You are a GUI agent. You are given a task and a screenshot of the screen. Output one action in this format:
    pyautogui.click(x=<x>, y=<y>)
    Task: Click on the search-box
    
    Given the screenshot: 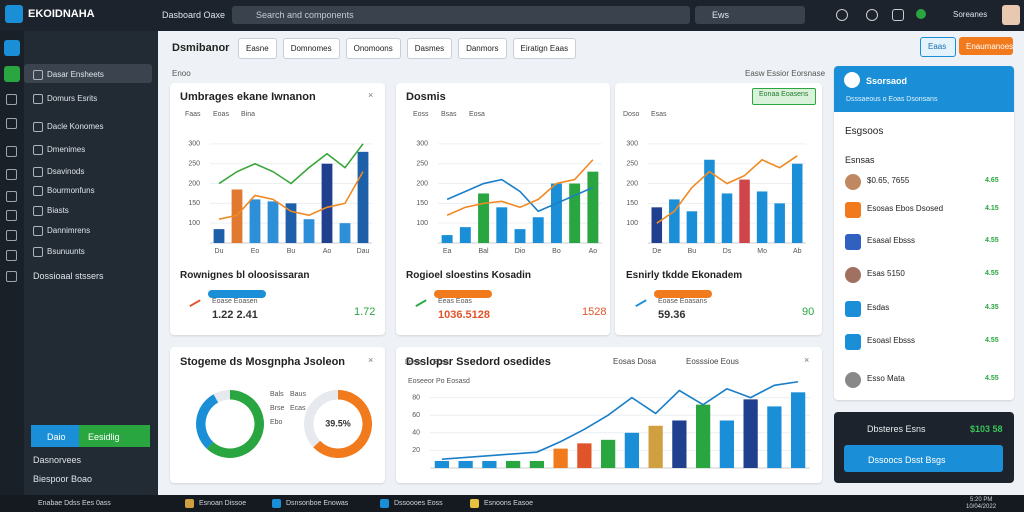 What is the action you would take?
    pyautogui.click(x=461, y=15)
    